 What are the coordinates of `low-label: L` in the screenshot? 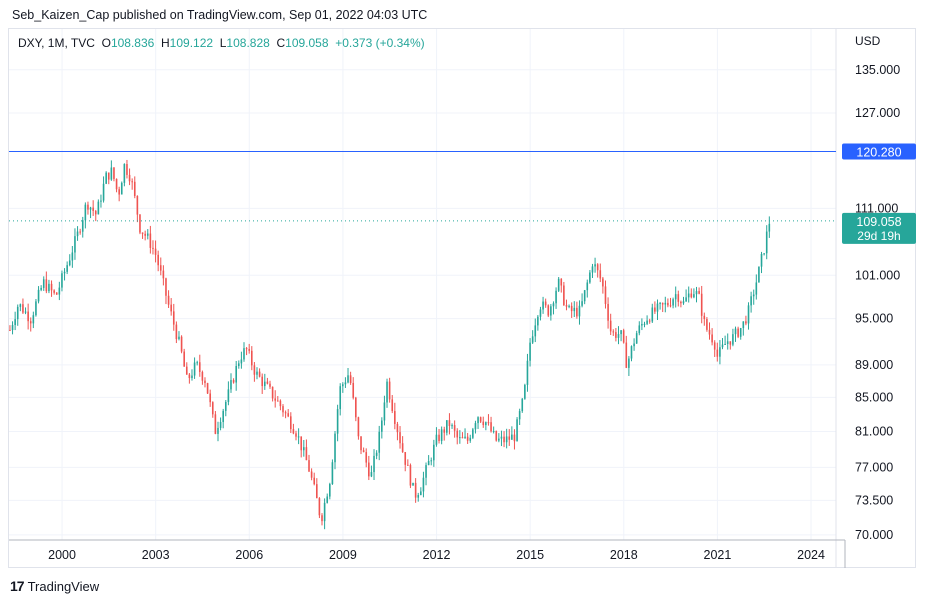 It's located at (223, 43).